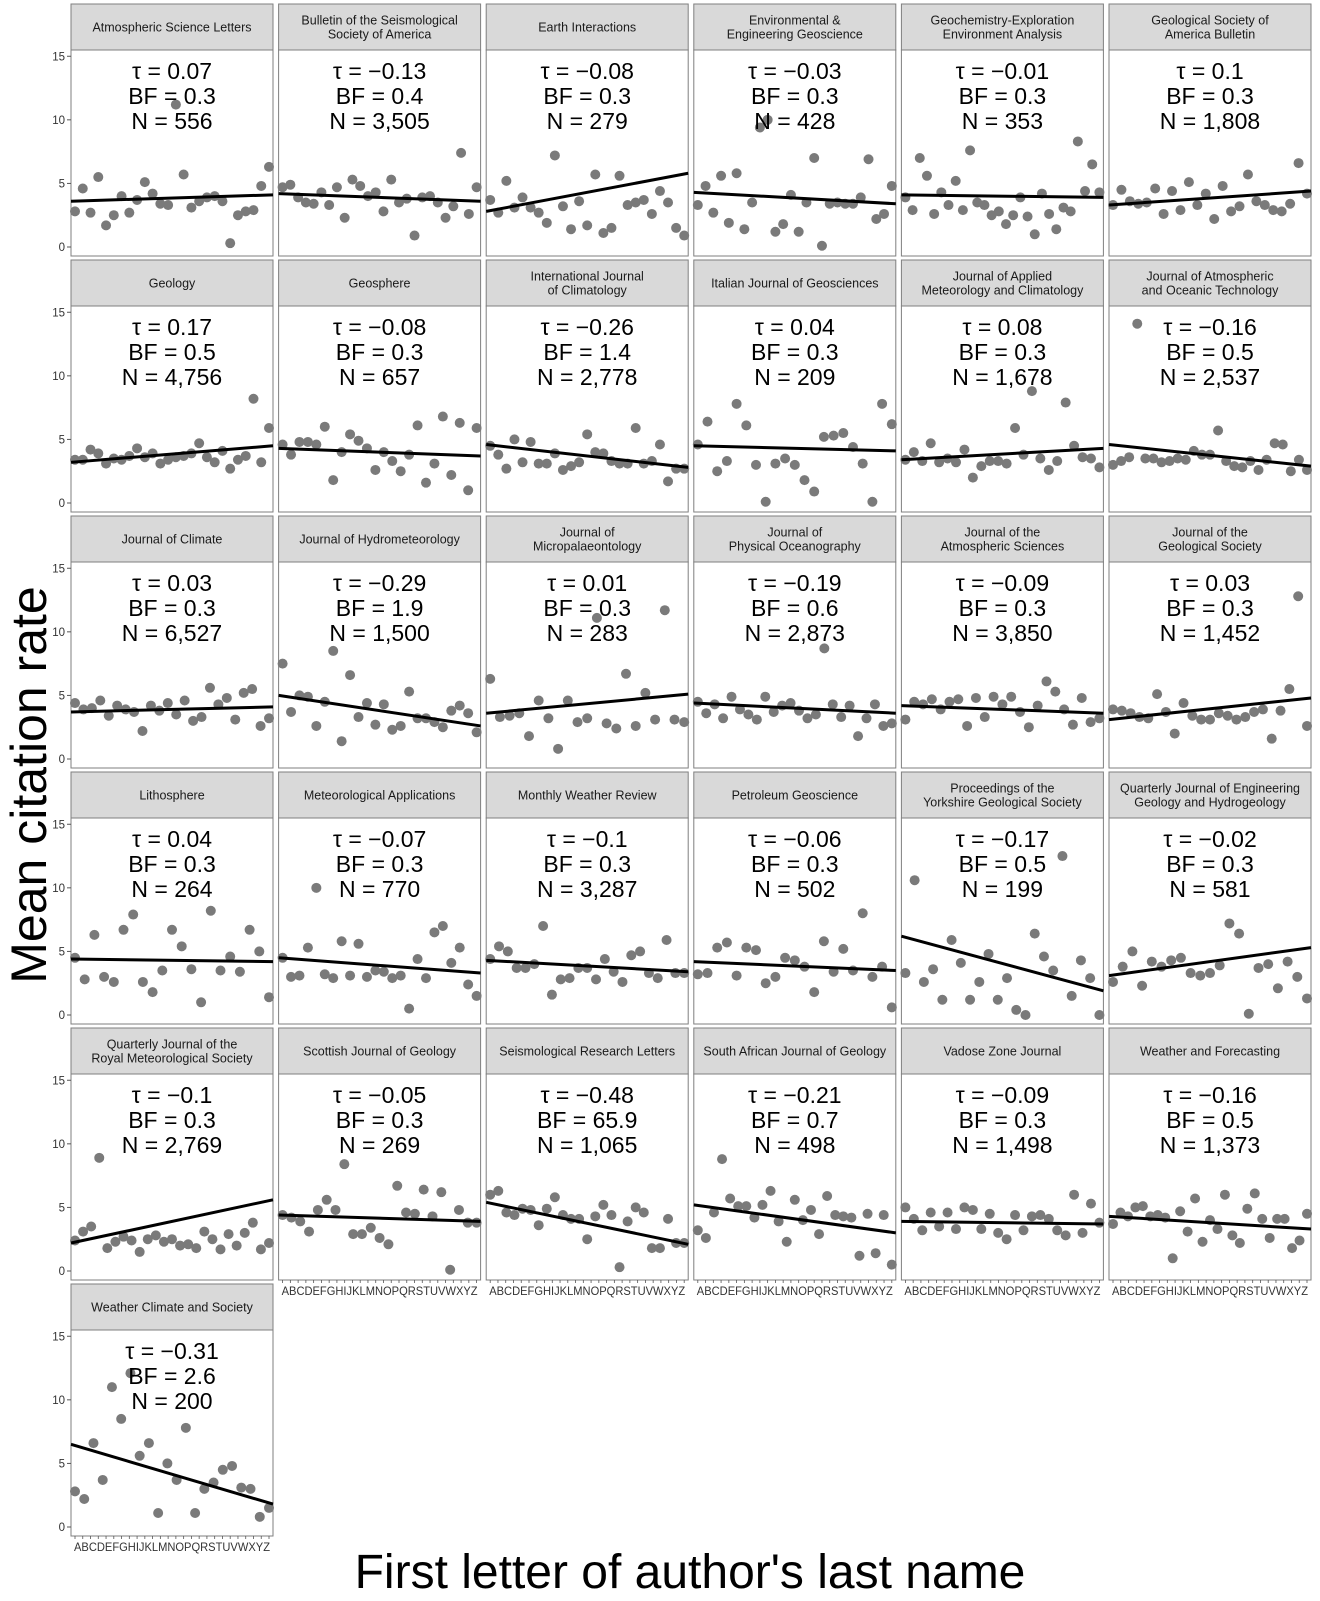  I want to click on n-label: N = 1,500, so click(379, 633).